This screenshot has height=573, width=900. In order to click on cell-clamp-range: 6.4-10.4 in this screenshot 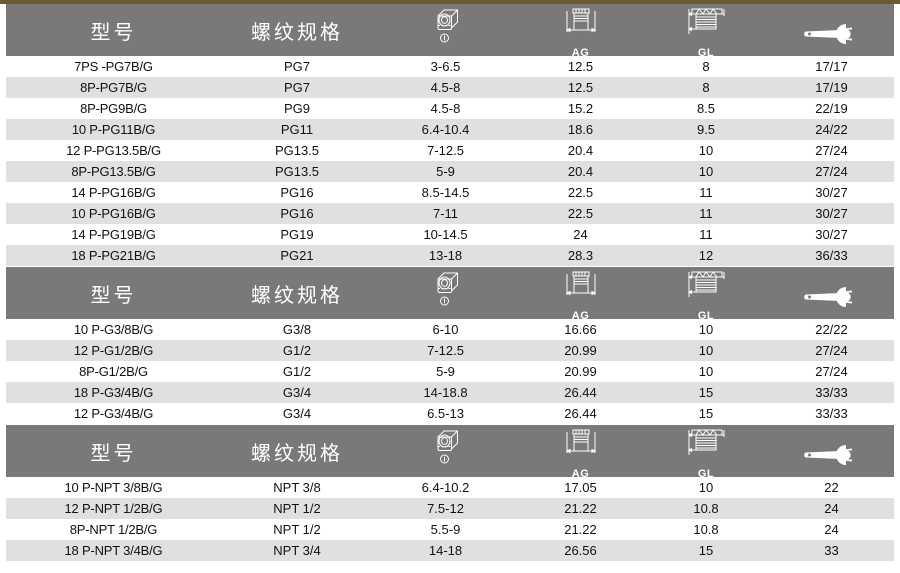, I will do `click(445, 129)`.